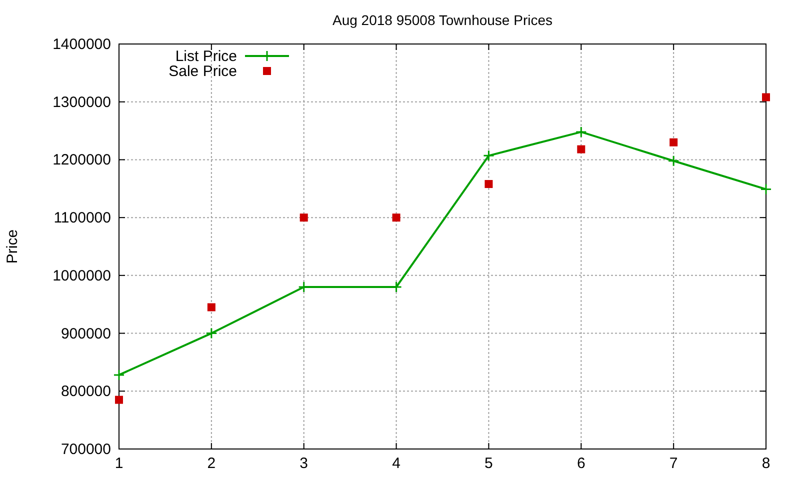  I want to click on x-tick-label: 1, so click(119, 463).